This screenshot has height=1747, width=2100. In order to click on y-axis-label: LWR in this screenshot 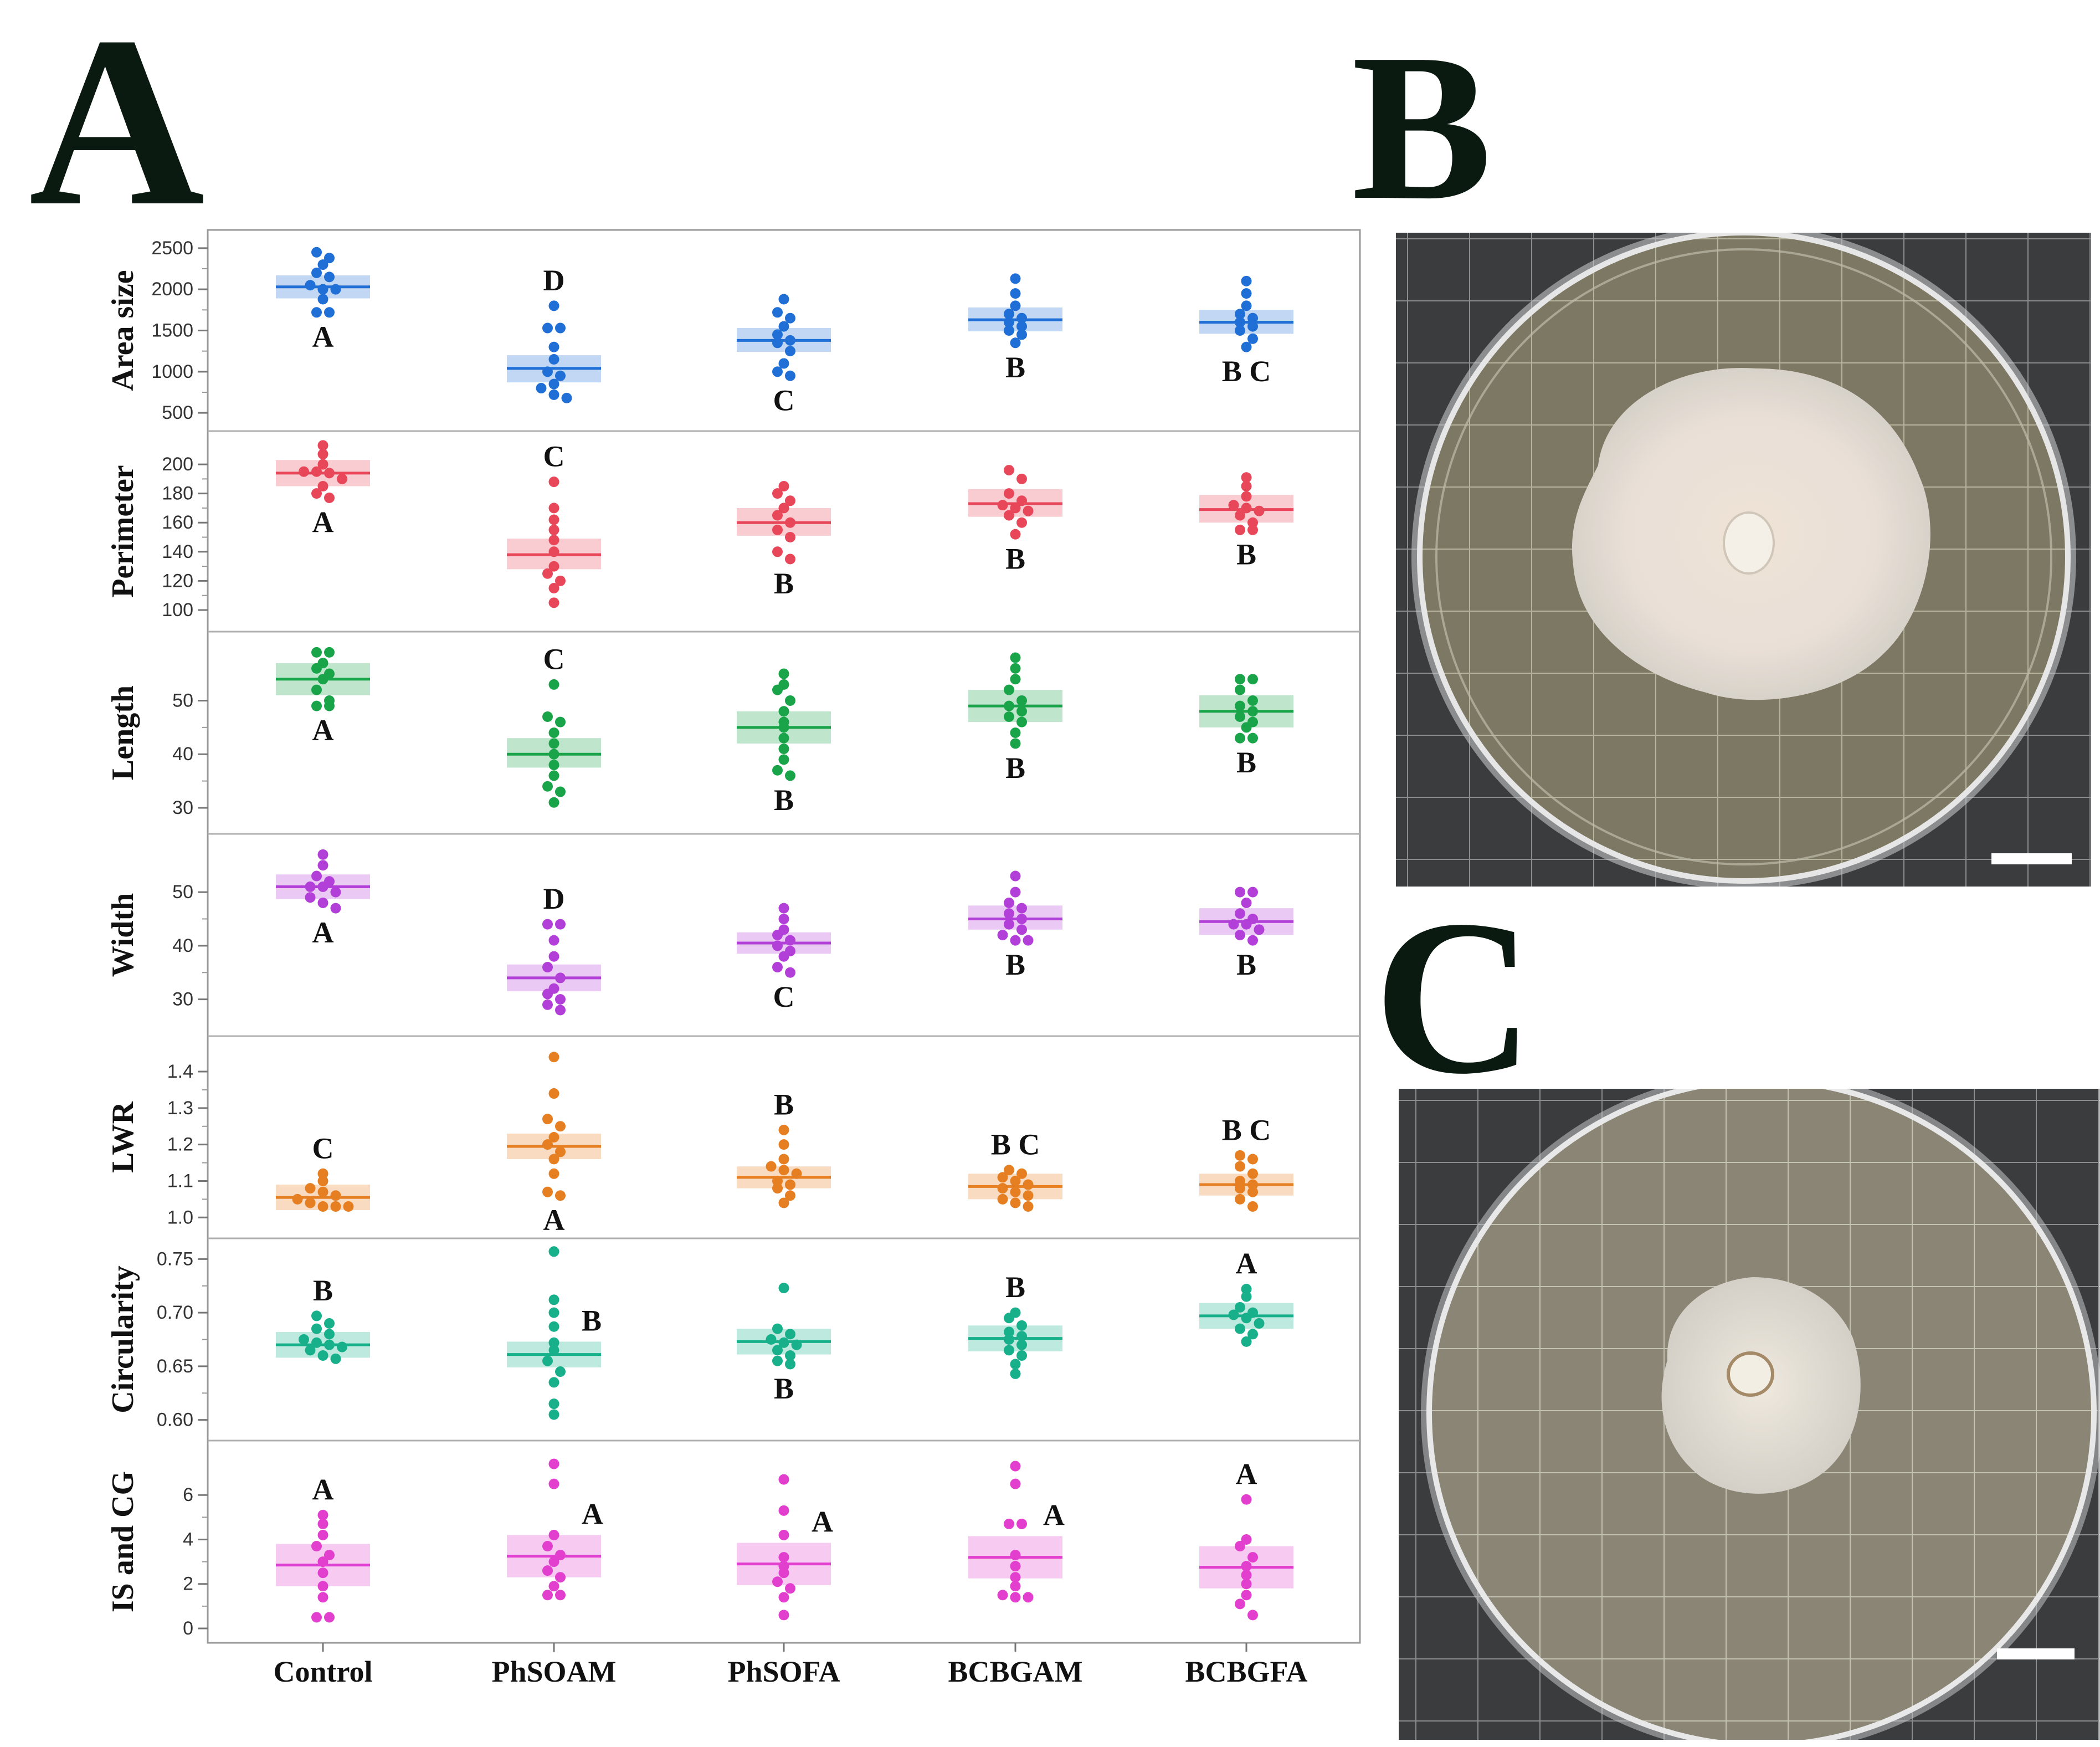, I will do `click(123, 1137)`.